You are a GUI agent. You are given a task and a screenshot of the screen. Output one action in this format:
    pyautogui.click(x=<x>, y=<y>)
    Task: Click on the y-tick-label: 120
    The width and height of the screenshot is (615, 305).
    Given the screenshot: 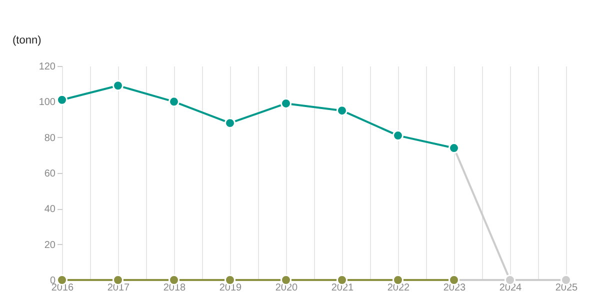 What is the action you would take?
    pyautogui.click(x=47, y=67)
    